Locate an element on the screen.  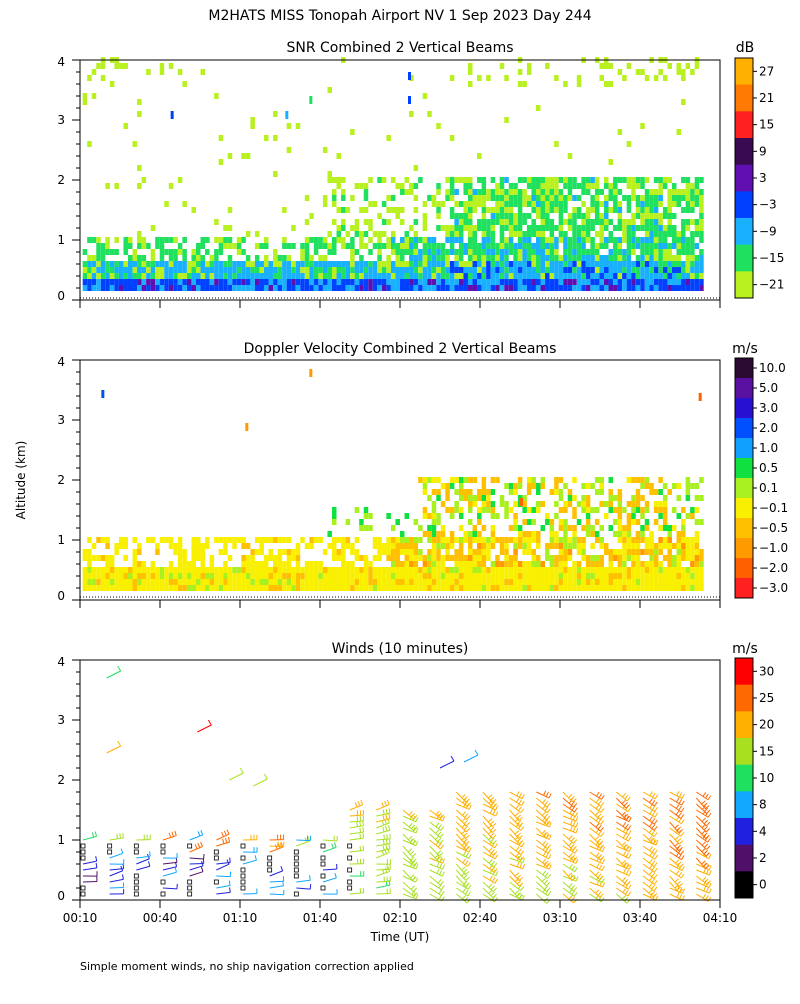
calm-marker is located at coordinates (136, 894).